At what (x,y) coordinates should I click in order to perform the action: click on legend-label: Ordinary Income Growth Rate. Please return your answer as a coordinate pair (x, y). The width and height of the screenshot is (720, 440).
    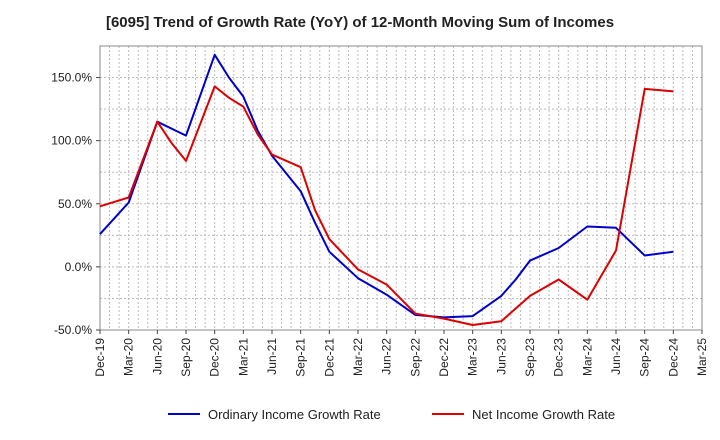
    Looking at the image, I should click on (294, 414).